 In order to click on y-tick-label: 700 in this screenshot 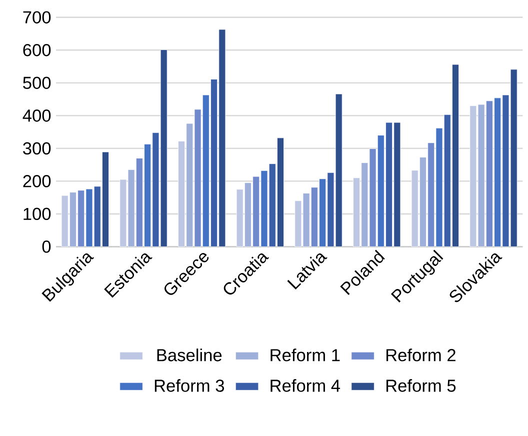, I will do `click(37, 17)`.